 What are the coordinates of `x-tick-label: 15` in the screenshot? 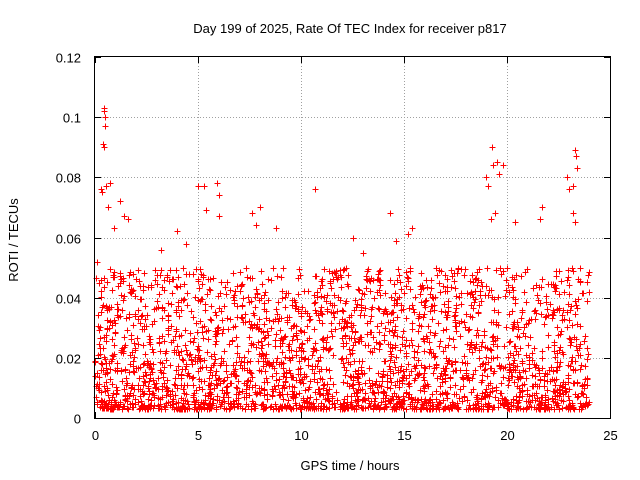 It's located at (404, 435).